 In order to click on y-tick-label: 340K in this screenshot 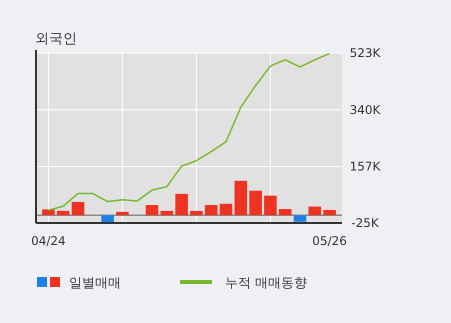, I will do `click(366, 109)`.